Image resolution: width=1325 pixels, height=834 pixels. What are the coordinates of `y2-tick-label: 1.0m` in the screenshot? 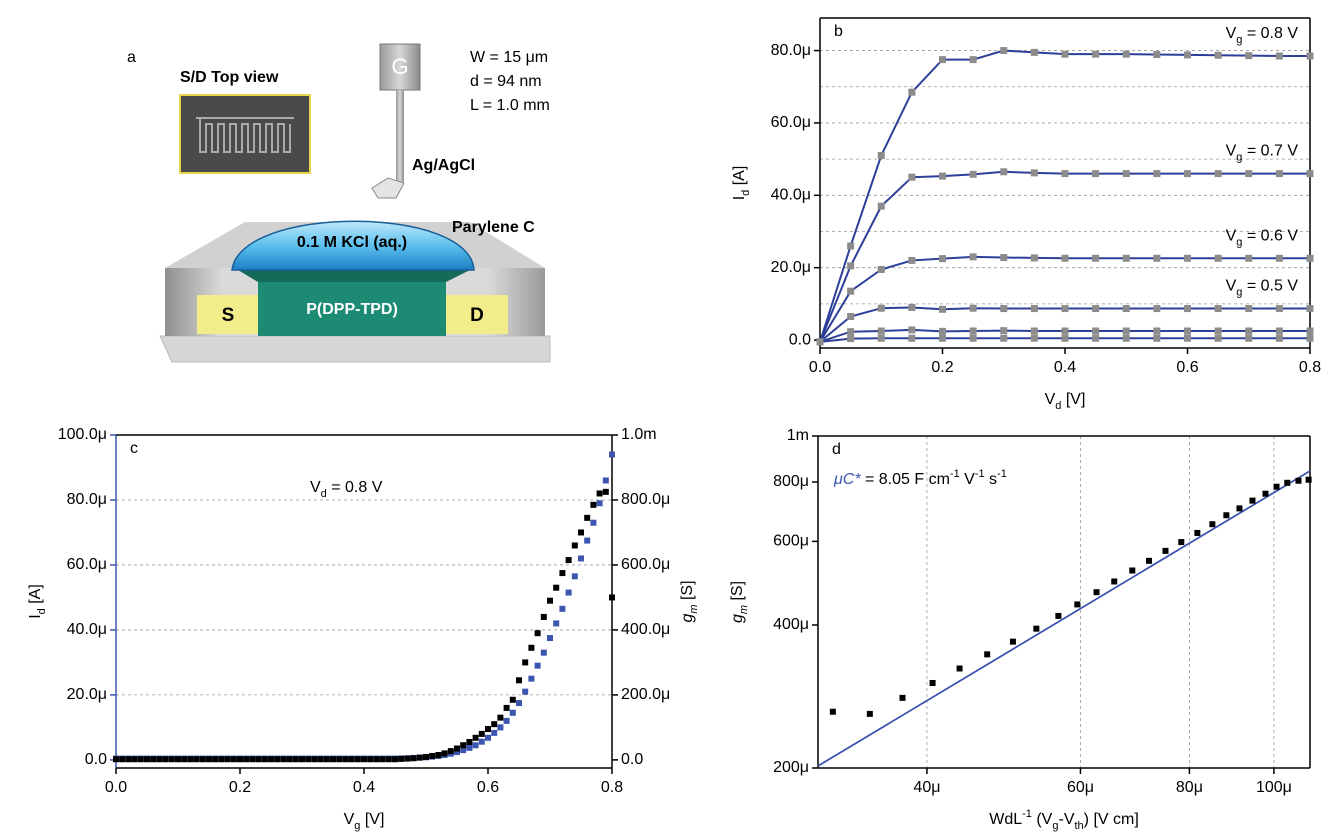 It's located at (639, 434).